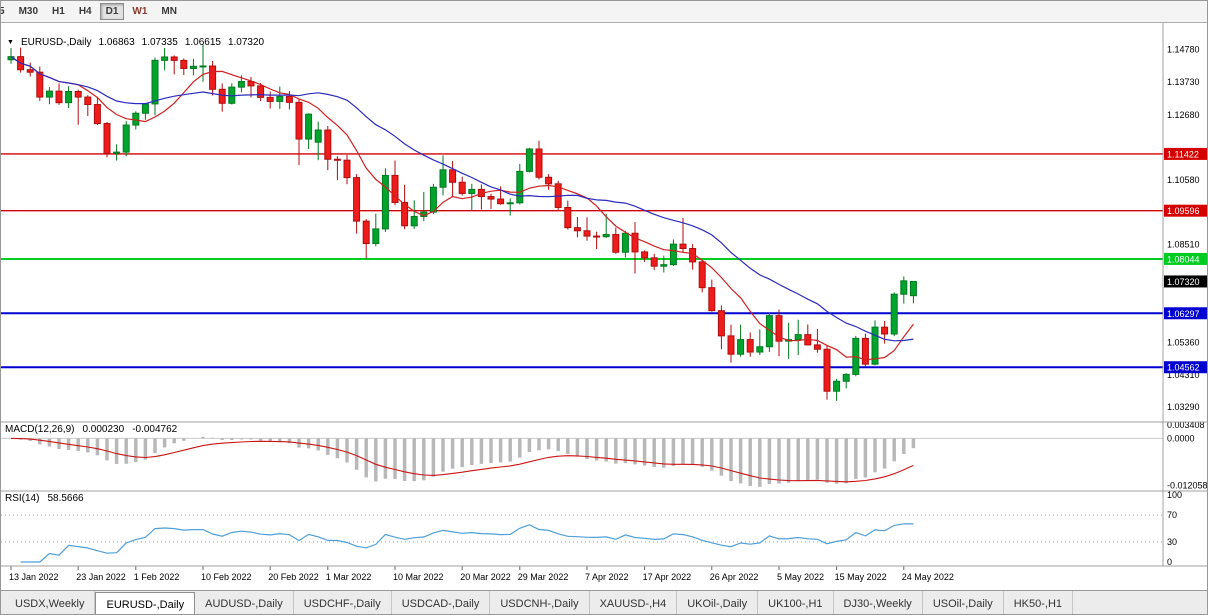  Describe the element at coordinates (1183, 115) in the screenshot. I see `price-axis-label: 1.12680` at that location.